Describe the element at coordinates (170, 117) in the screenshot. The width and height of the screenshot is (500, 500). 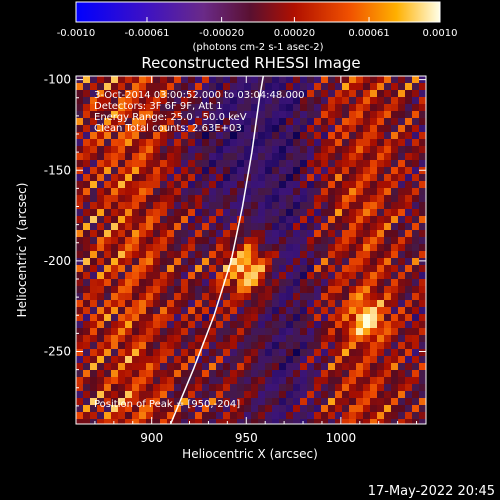
I see `annotation-energy-range: Energy Range: 25.0 - 50.0 keV` at that location.